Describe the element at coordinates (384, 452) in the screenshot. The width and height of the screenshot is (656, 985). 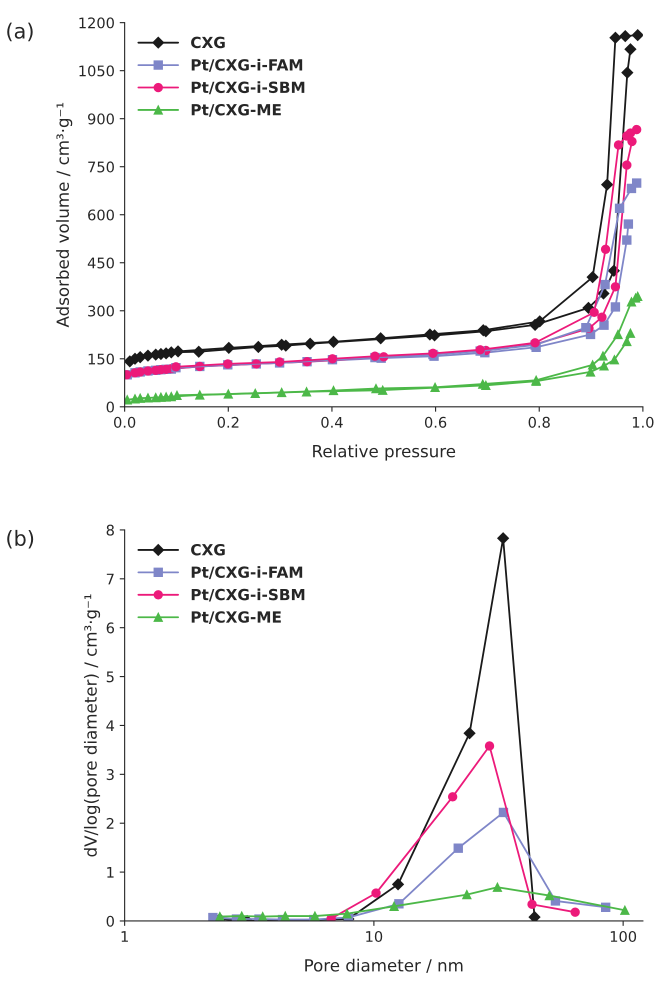
I see `x-axis-title: Relative pressure` at that location.